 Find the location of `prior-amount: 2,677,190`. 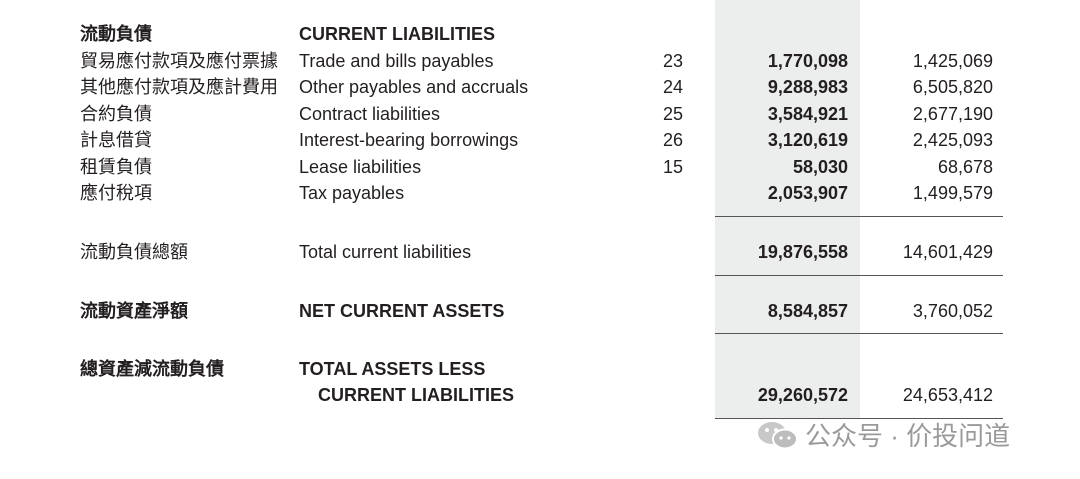

prior-amount: 2,677,190 is located at coordinates (952, 114).